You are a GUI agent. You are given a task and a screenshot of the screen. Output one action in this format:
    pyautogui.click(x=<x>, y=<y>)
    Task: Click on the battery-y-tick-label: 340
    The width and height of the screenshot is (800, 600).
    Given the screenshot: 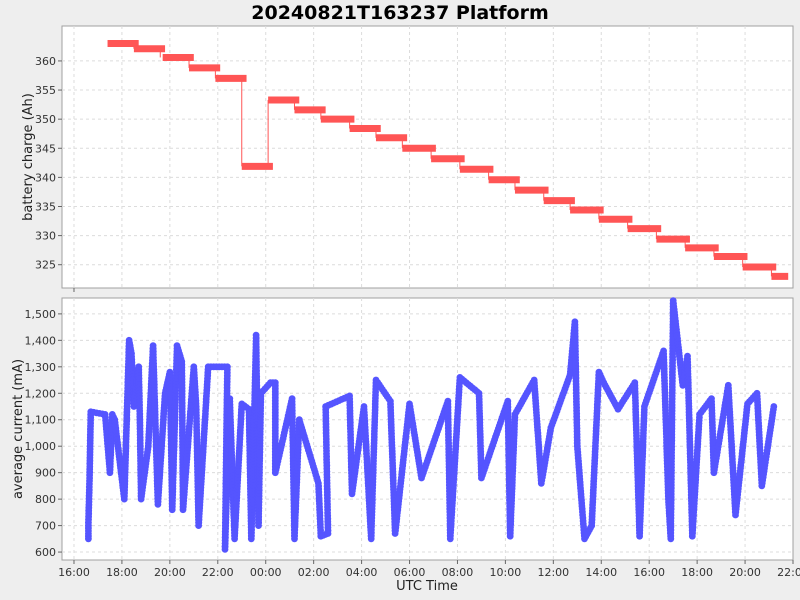 What is the action you would take?
    pyautogui.click(x=45, y=177)
    